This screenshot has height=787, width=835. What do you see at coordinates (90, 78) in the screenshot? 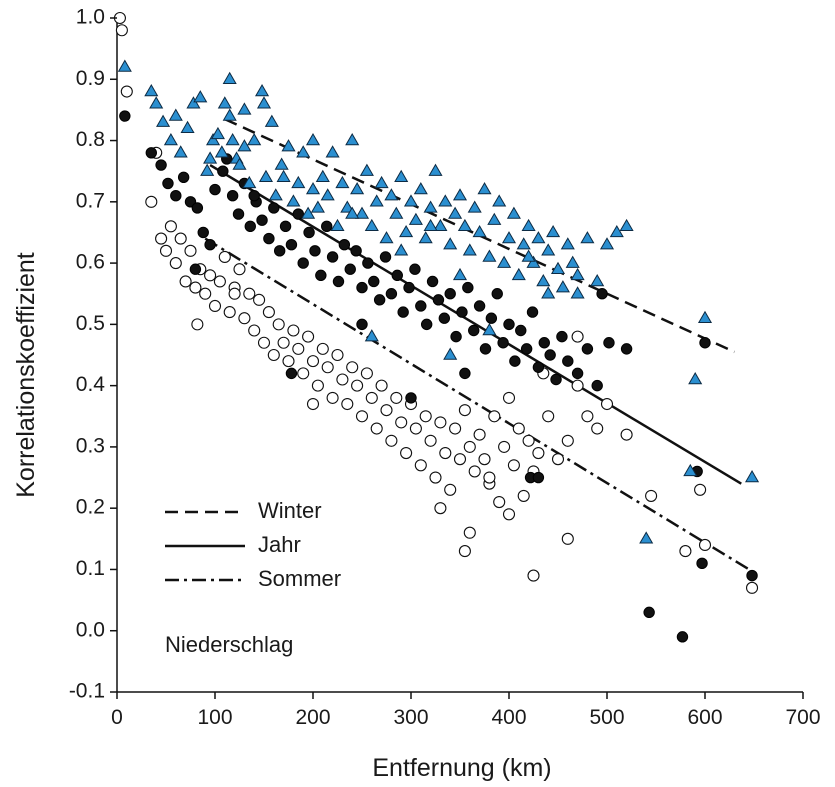
I see `y-tick-label: 0.9` at bounding box center [90, 78].